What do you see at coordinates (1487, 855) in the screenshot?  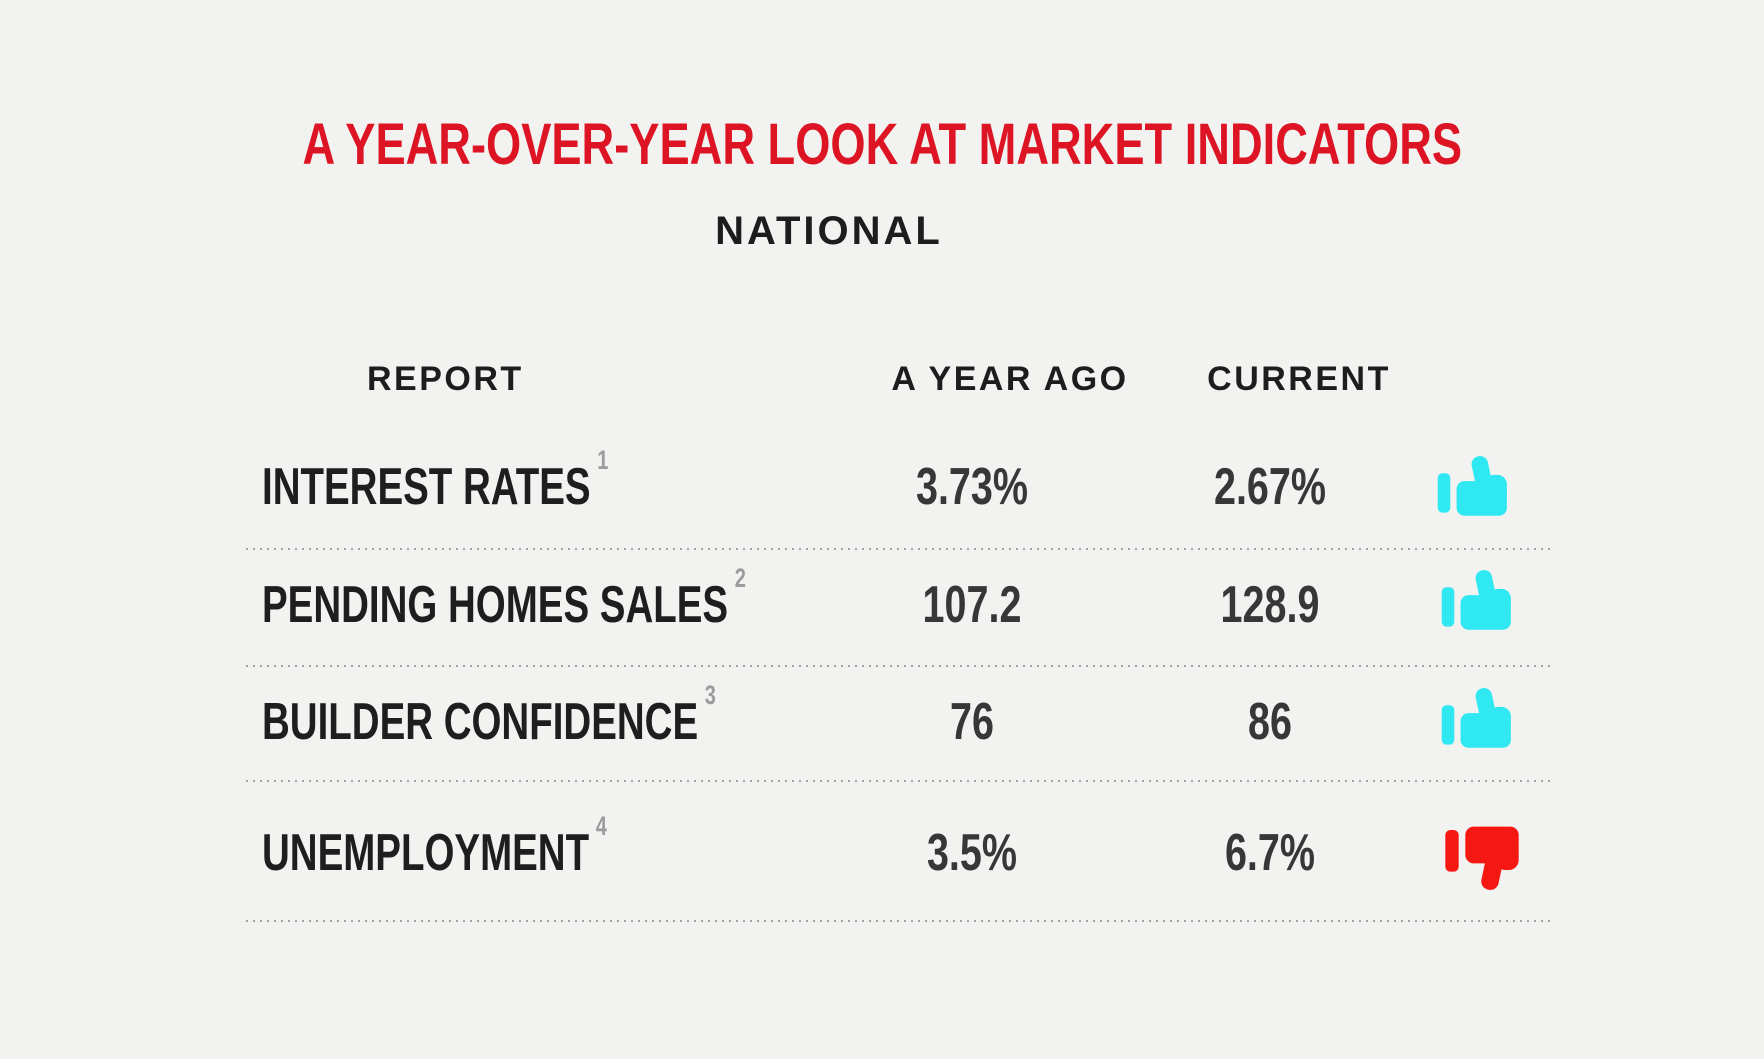 I see `thumbs-down-icon` at bounding box center [1487, 855].